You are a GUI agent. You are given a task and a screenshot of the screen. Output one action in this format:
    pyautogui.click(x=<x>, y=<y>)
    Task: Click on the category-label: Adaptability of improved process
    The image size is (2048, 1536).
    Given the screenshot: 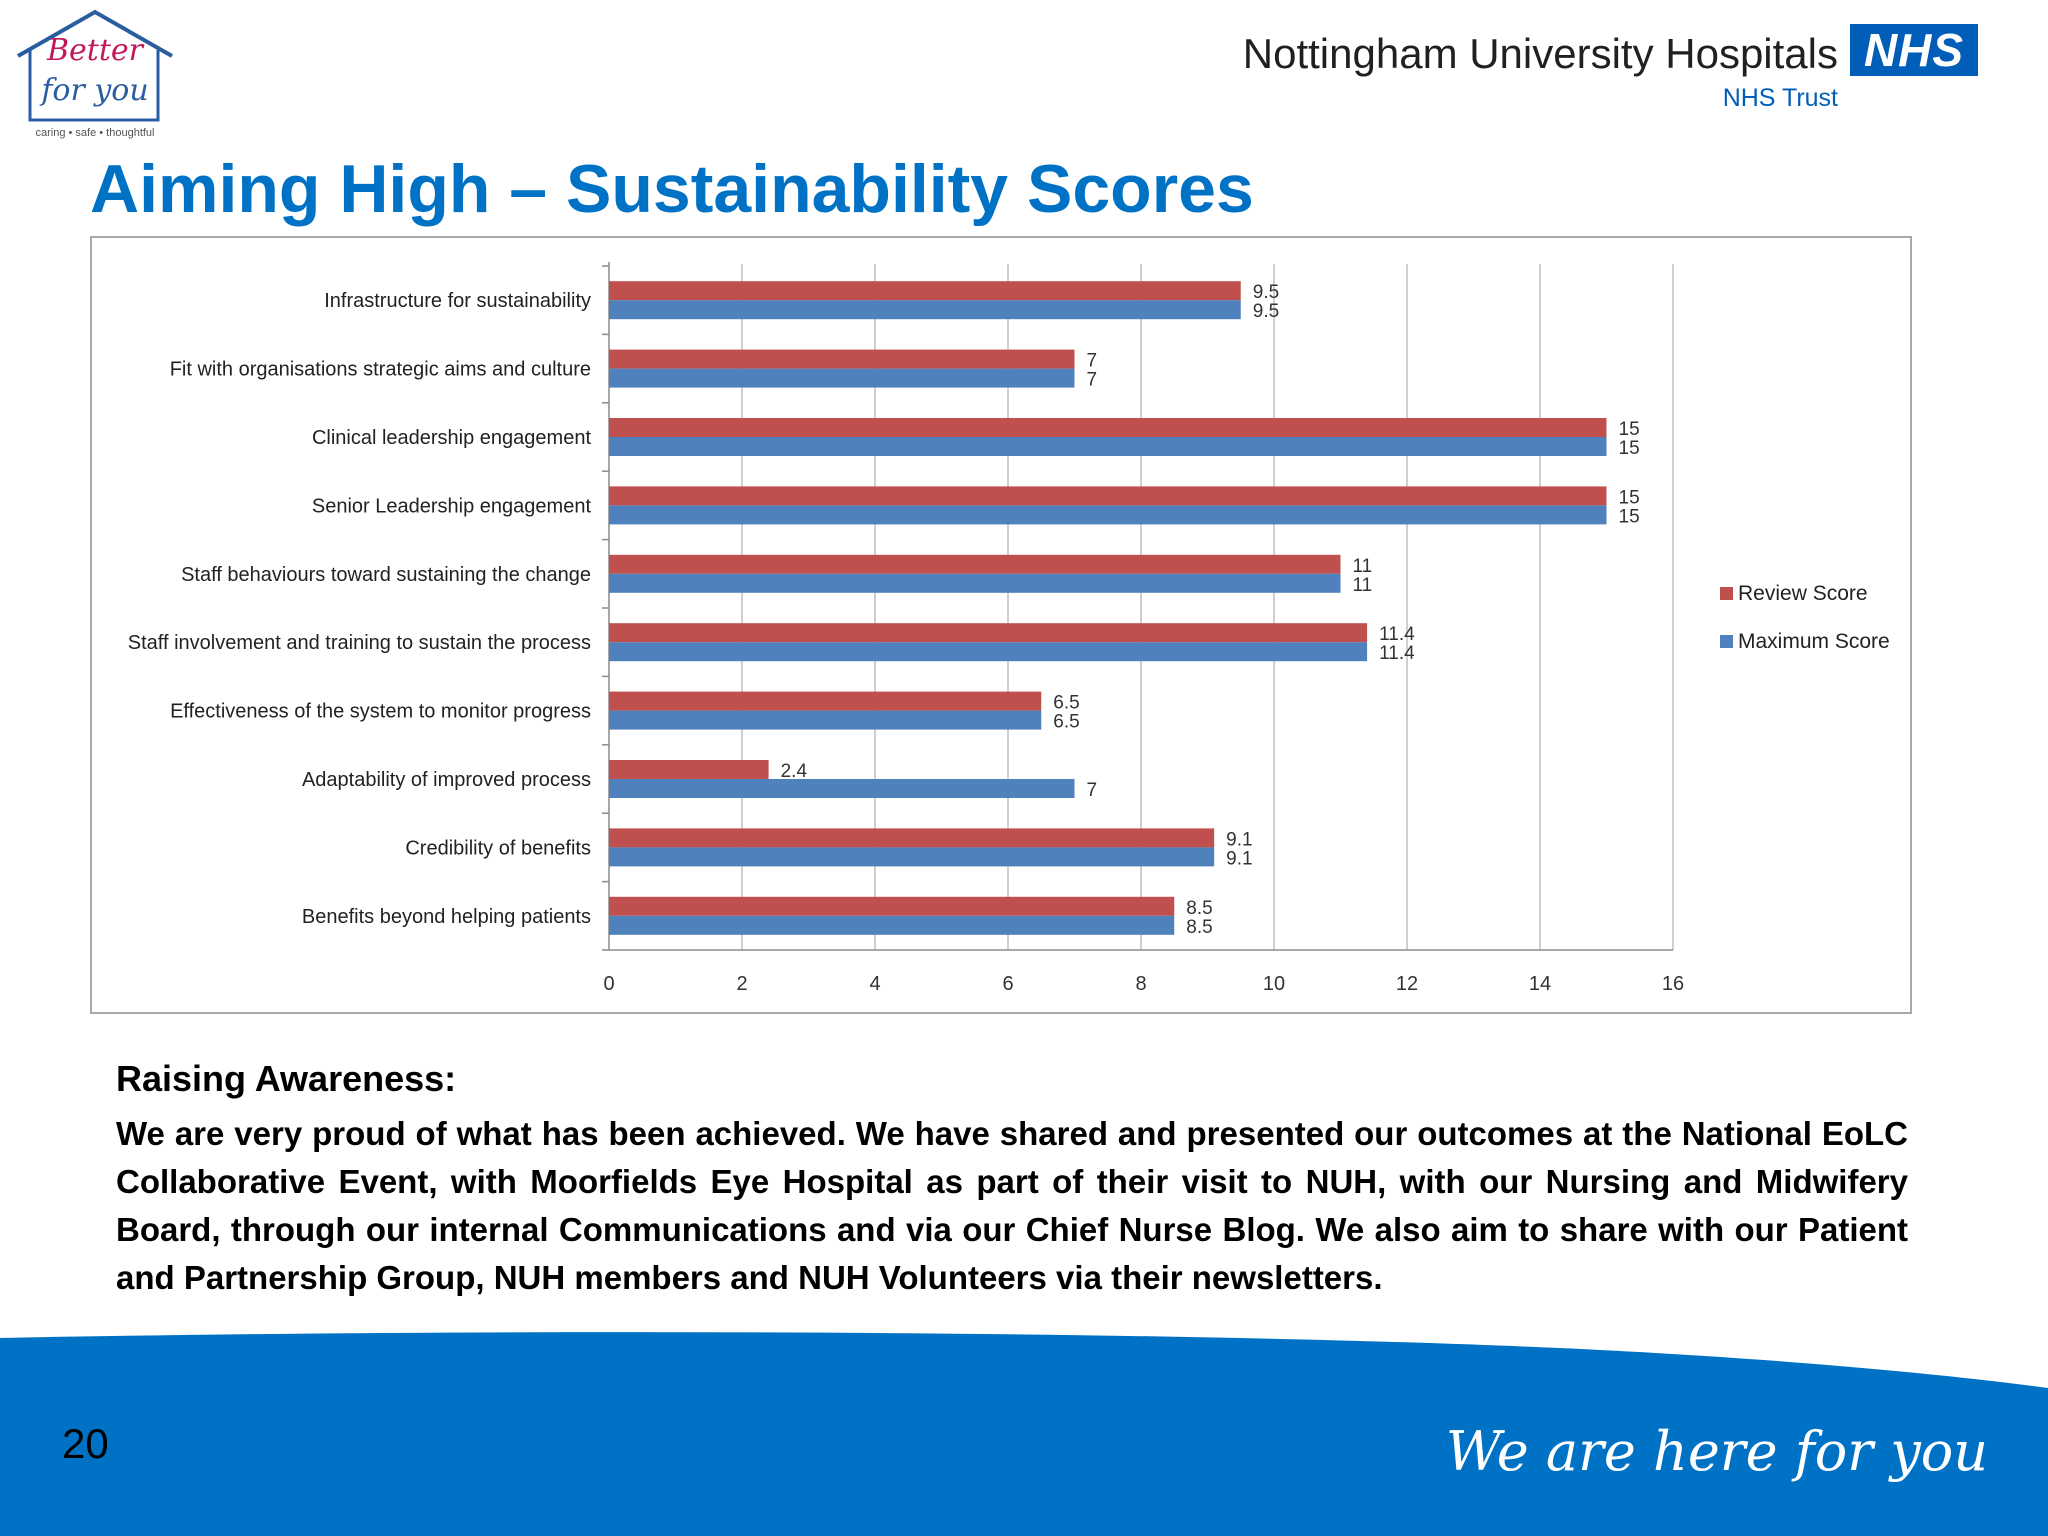 What is the action you would take?
    pyautogui.click(x=446, y=780)
    